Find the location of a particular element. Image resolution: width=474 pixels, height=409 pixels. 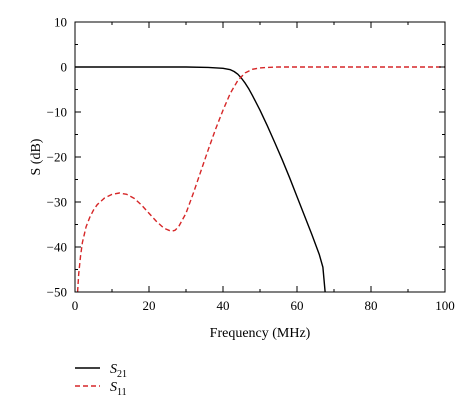

x-tick-label: 20 is located at coordinates (149, 305).